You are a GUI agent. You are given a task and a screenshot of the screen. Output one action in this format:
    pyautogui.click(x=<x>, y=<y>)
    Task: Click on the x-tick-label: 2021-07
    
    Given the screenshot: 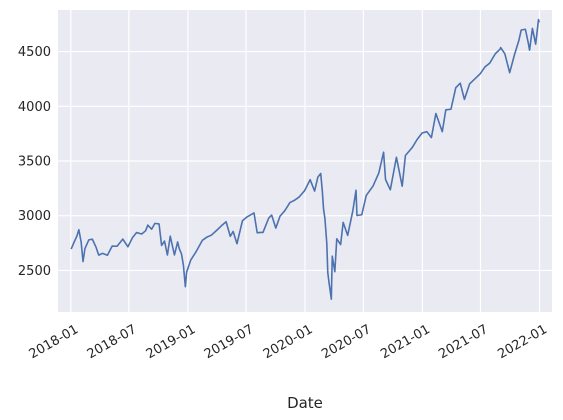 What is the action you would take?
    pyautogui.click(x=463, y=342)
    